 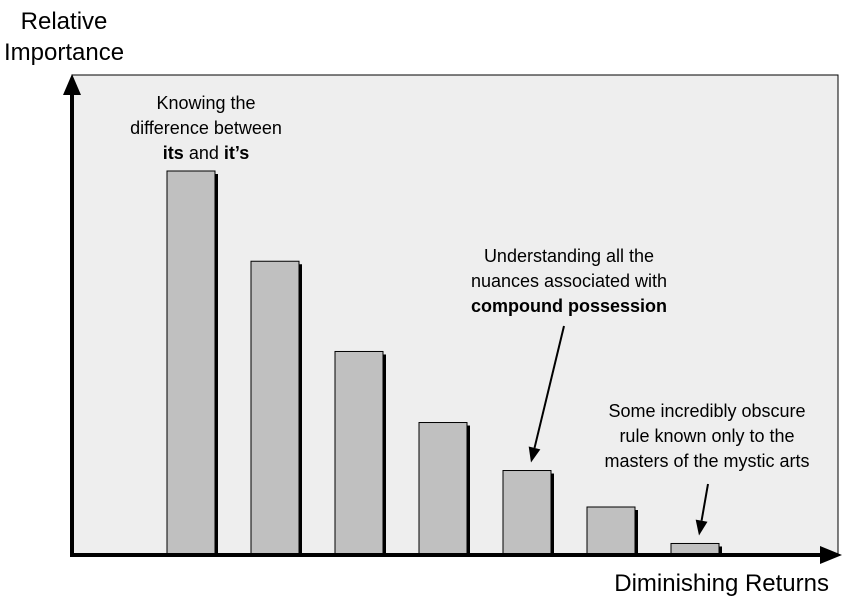 I want to click on note3-line-1: Some incredibly obscure, so click(x=707, y=411).